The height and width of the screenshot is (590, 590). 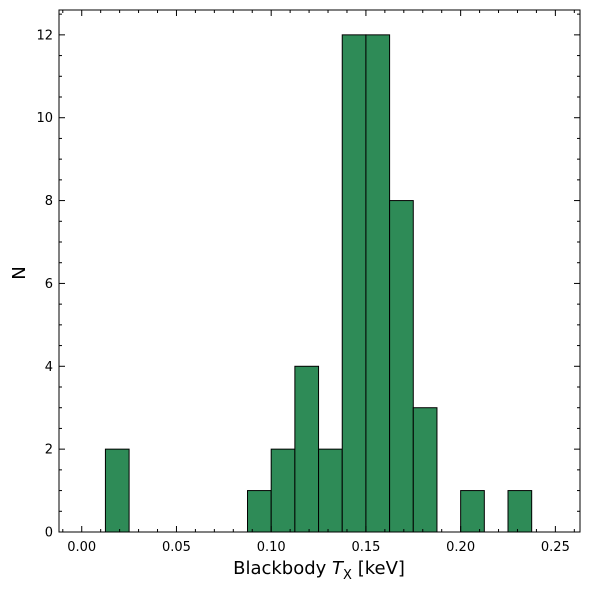 What do you see at coordinates (460, 547) in the screenshot?
I see `x-tick-label: 0.20` at bounding box center [460, 547].